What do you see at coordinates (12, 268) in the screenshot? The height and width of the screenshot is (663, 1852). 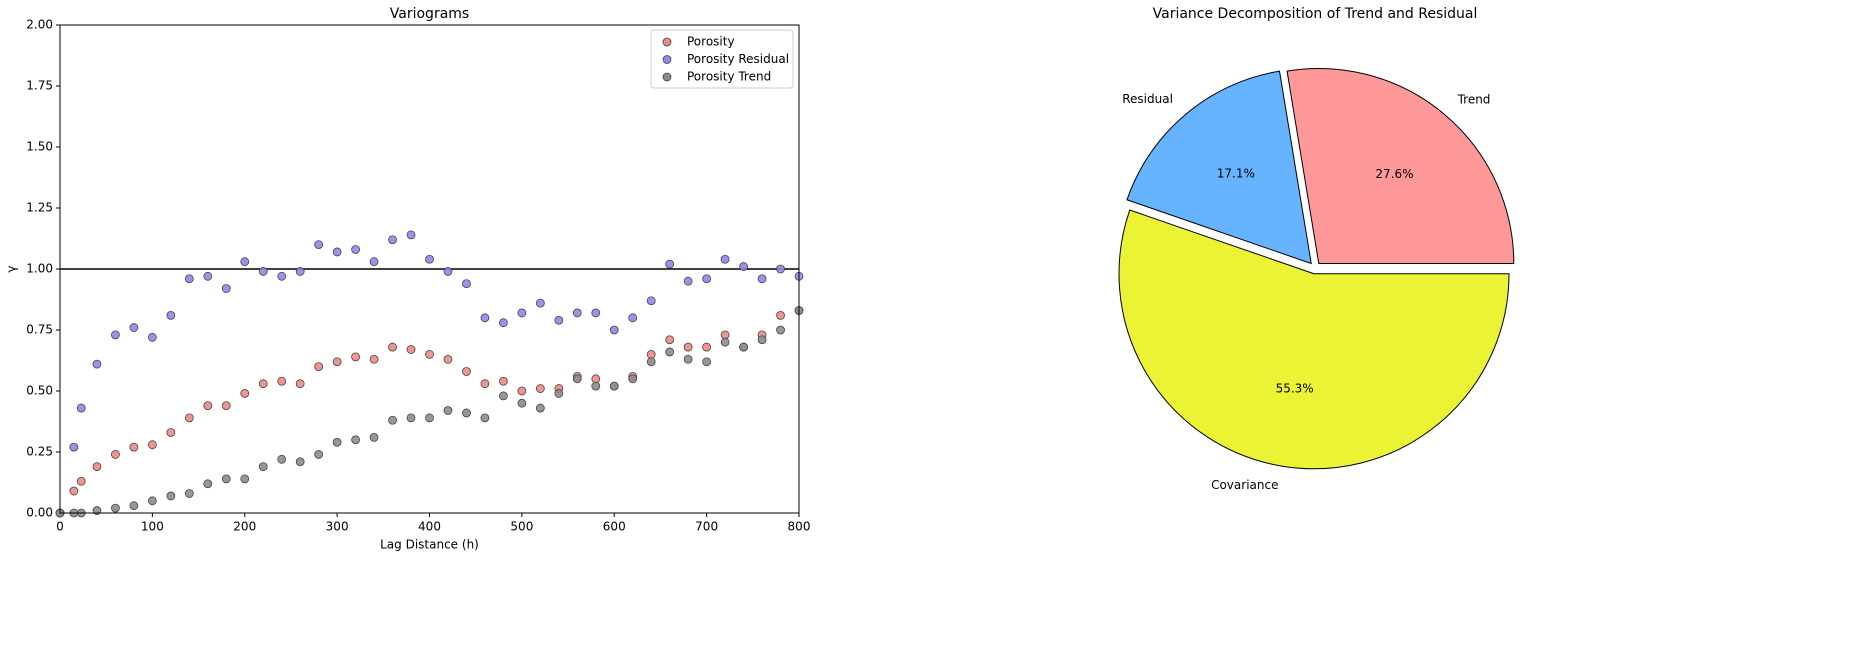 I see `y-axis-label: γ` at bounding box center [12, 268].